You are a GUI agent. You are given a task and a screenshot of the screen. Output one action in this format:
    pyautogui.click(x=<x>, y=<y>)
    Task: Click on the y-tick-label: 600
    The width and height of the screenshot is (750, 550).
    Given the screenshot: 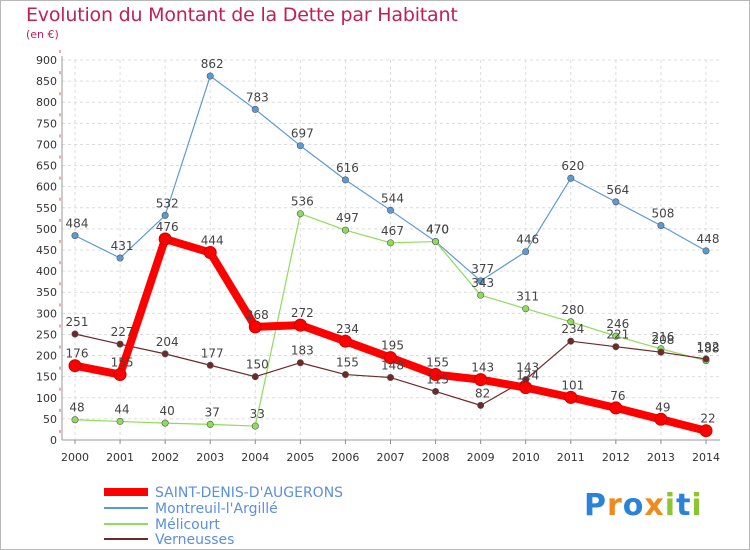 What is the action you would take?
    pyautogui.click(x=46, y=187)
    